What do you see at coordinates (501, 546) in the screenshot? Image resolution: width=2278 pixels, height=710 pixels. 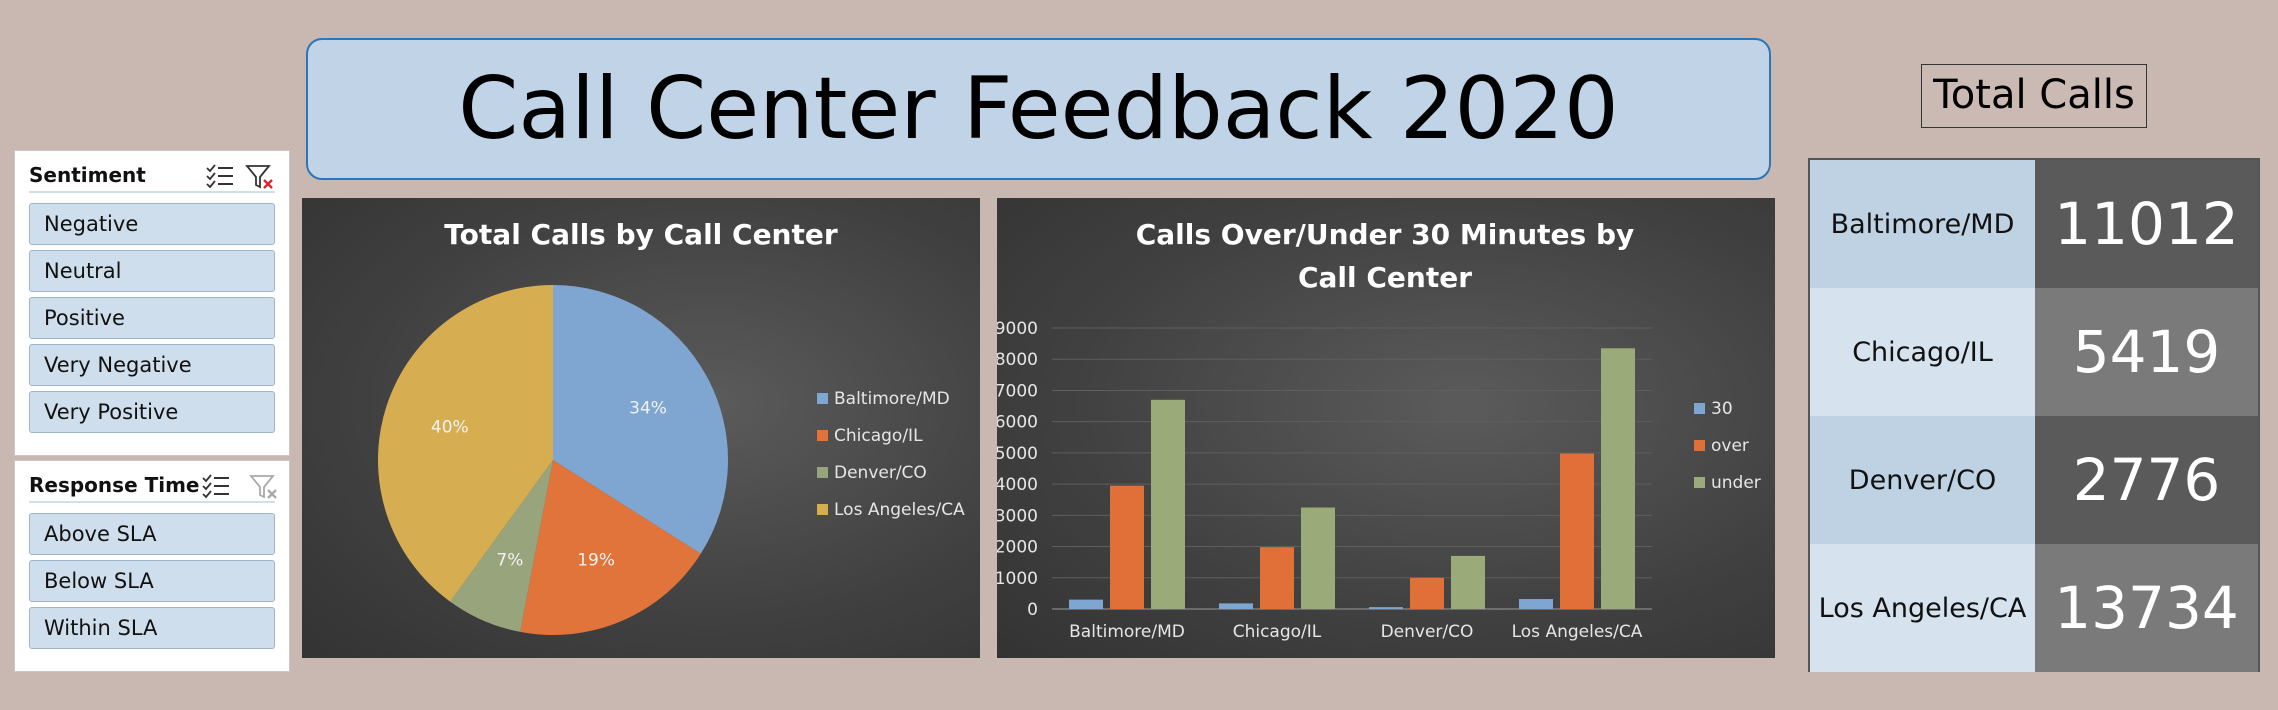 I see `pie-slice-denver-co` at bounding box center [501, 546].